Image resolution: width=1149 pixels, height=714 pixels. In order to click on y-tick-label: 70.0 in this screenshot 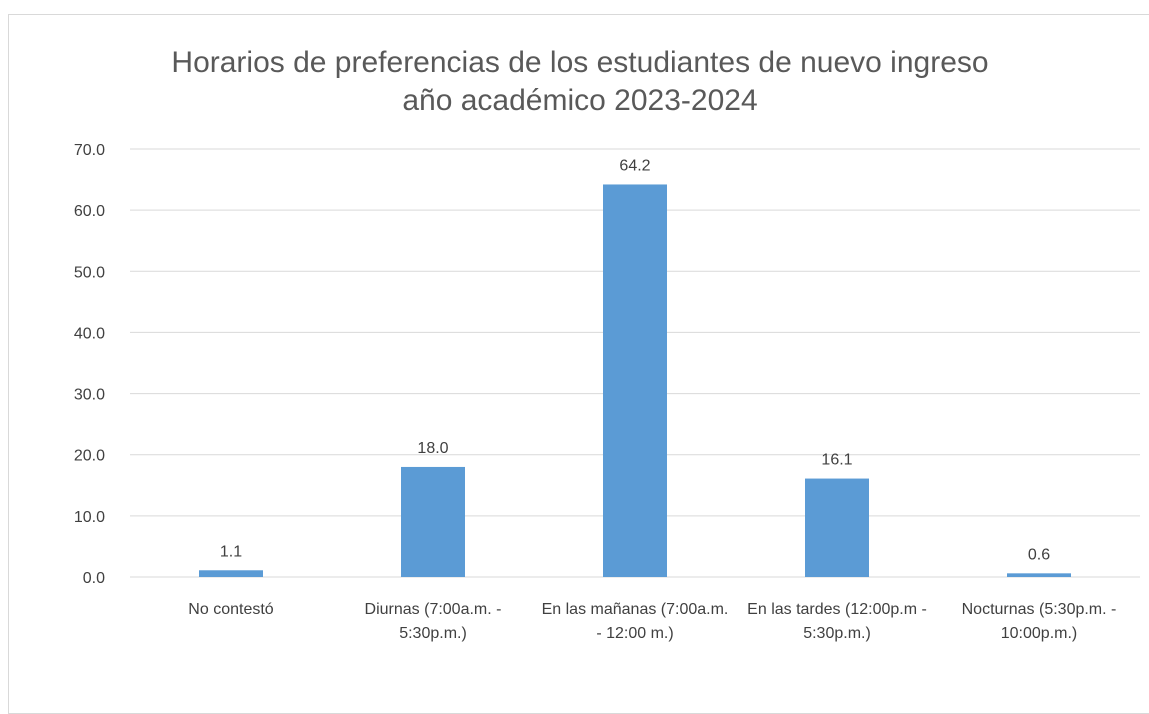, I will do `click(89, 150)`.